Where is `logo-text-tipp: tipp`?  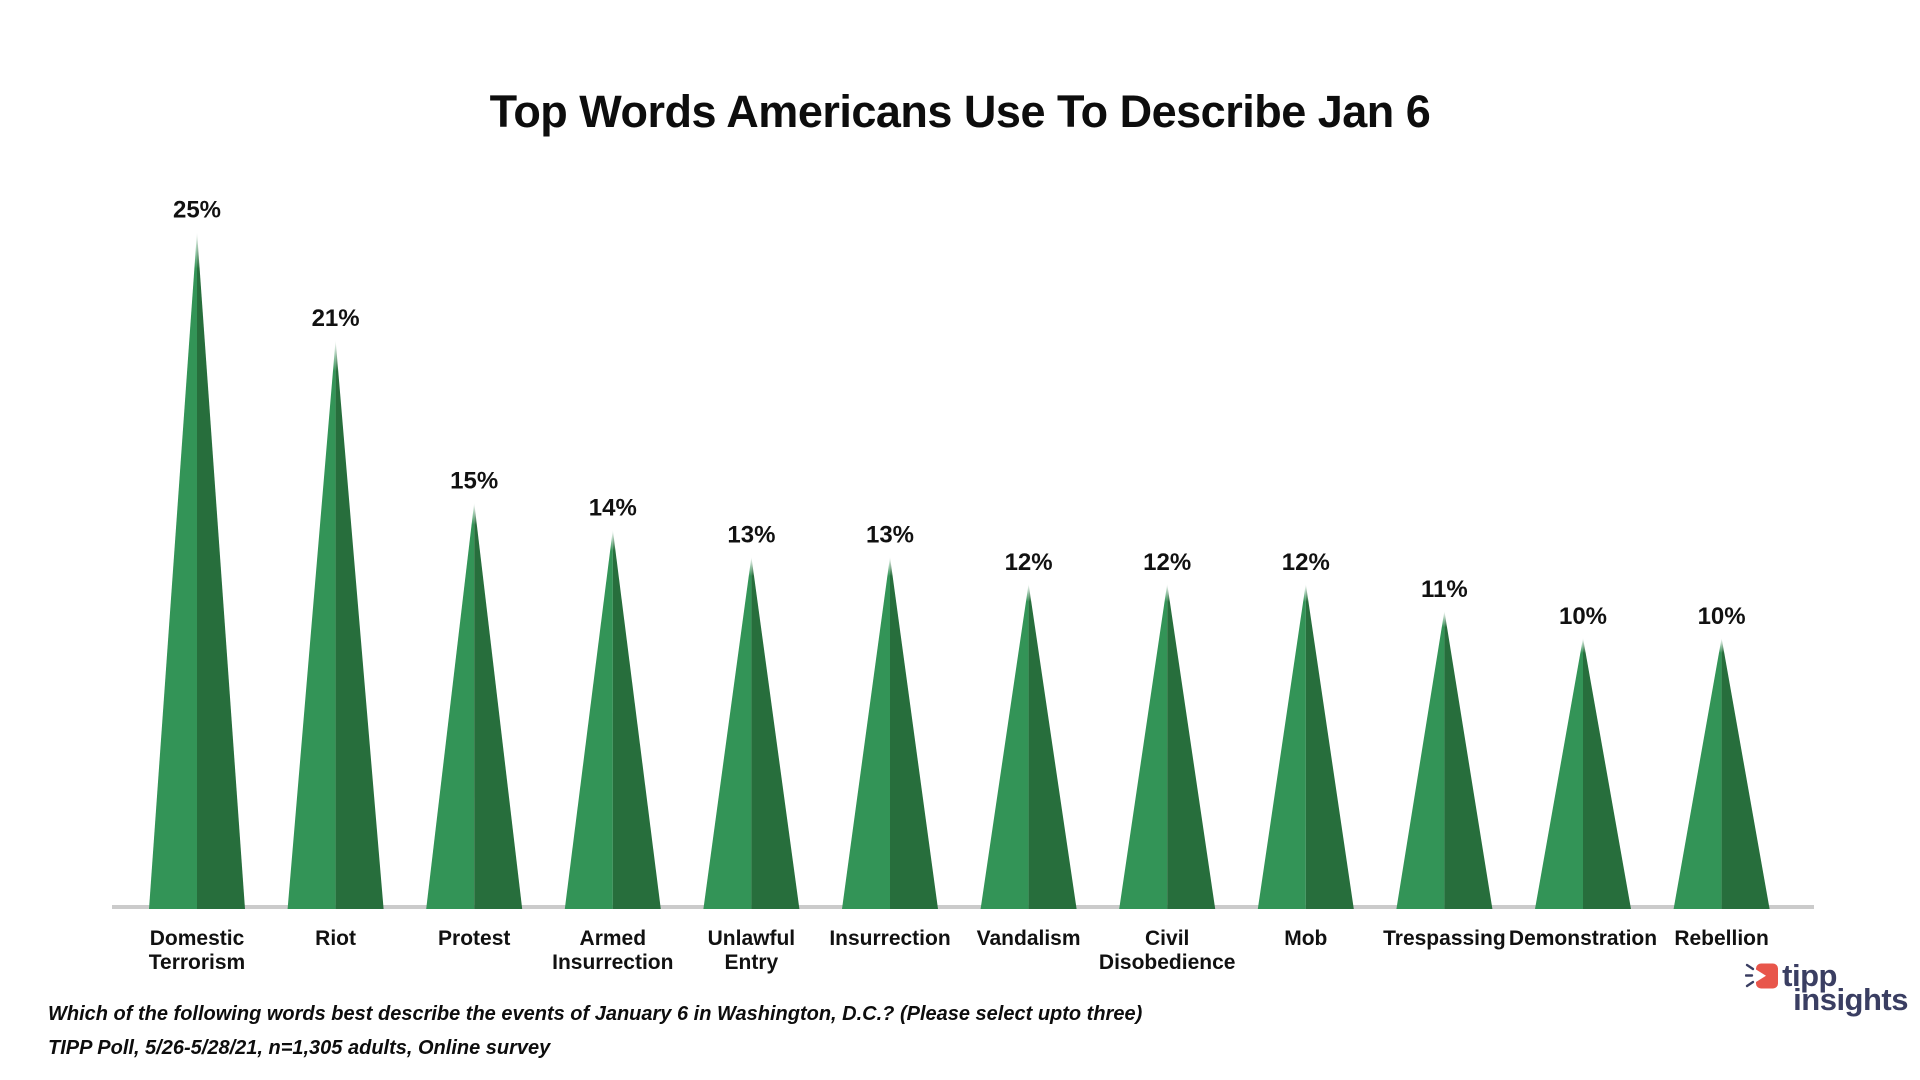 logo-text-tipp: tipp is located at coordinates (1809, 975).